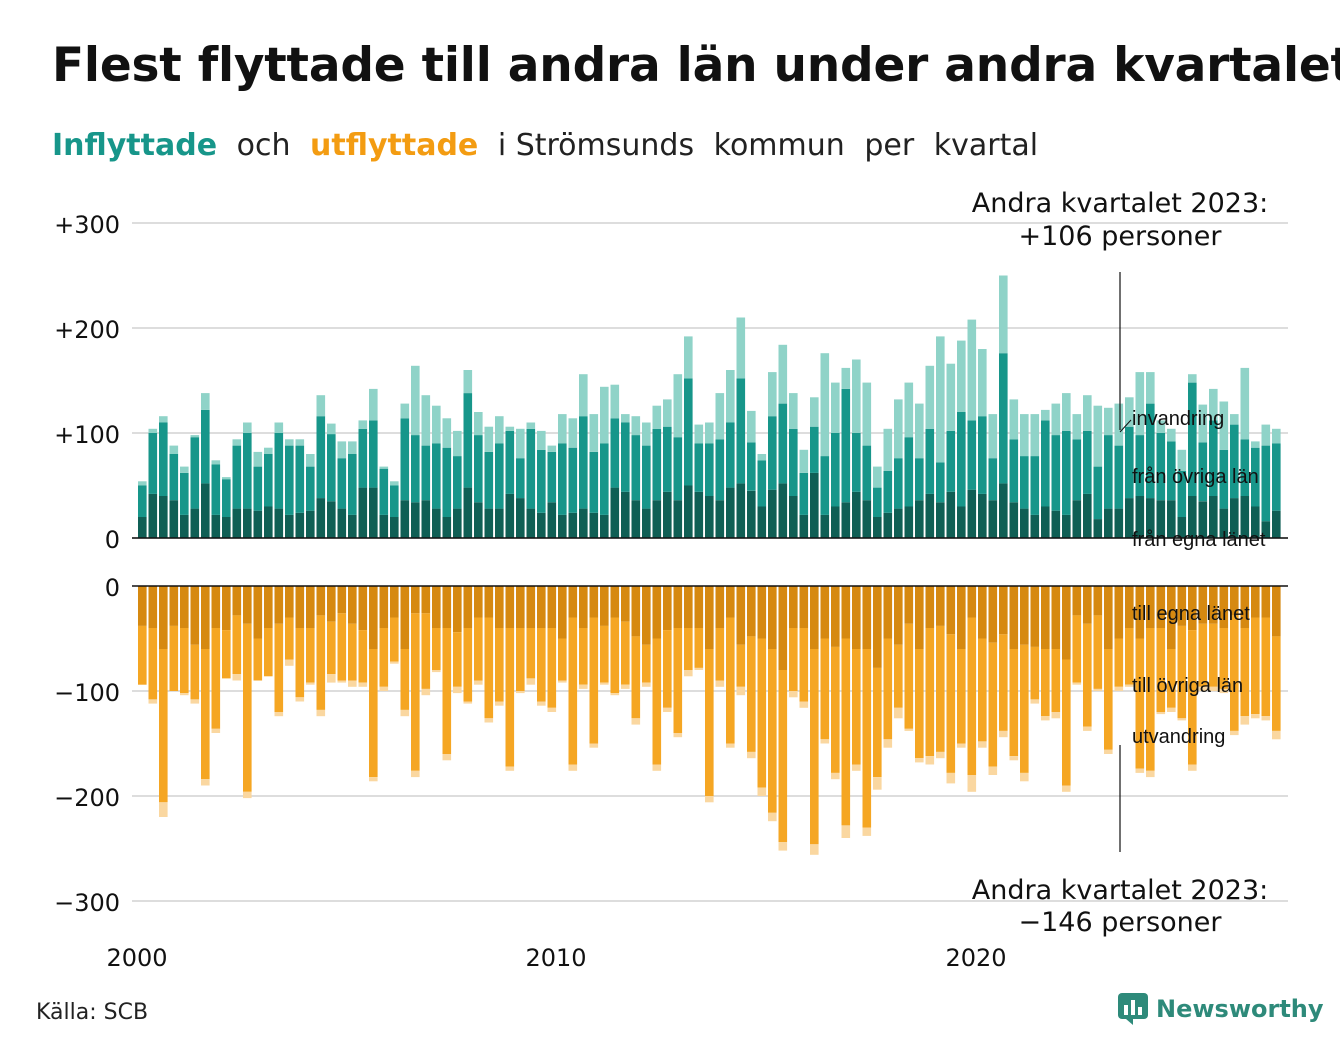 Image resolution: width=1340 pixels, height=1060 pixels. I want to click on brand-logo: Newsworthy, so click(1221, 1009).